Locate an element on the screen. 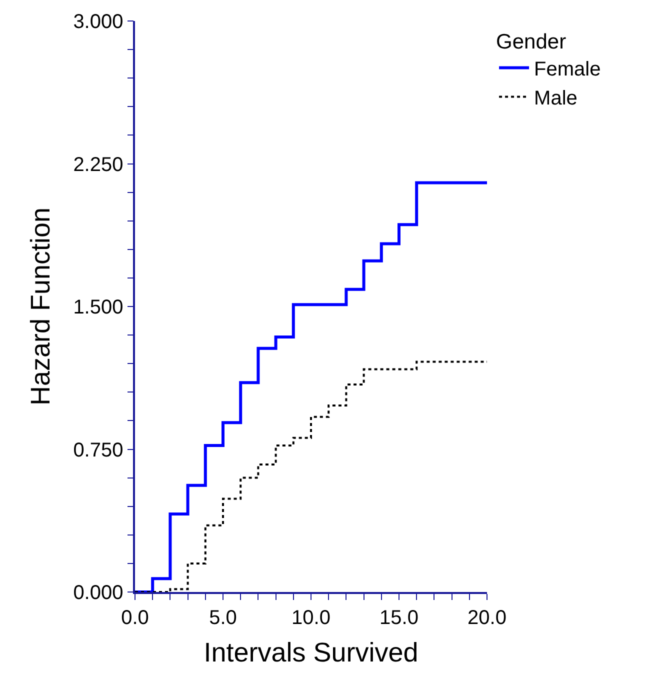 This screenshot has width=649, height=681. x-tick-label: 5.0 is located at coordinates (223, 617).